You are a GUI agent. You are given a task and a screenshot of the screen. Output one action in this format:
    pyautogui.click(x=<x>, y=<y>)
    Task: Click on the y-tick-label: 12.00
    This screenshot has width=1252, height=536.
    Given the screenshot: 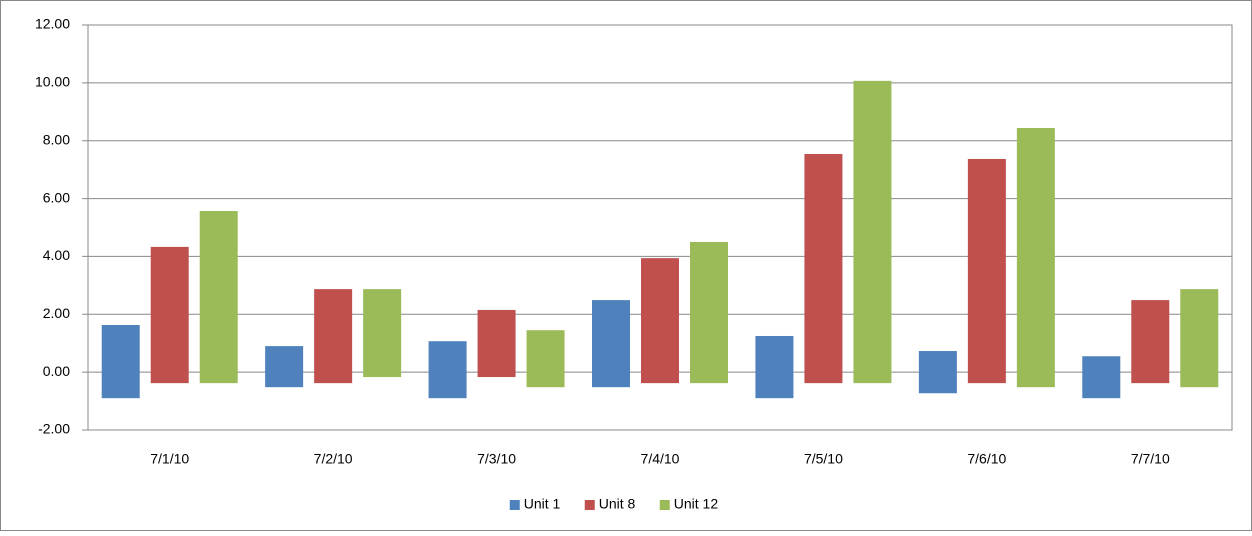 What is the action you would take?
    pyautogui.click(x=52, y=24)
    